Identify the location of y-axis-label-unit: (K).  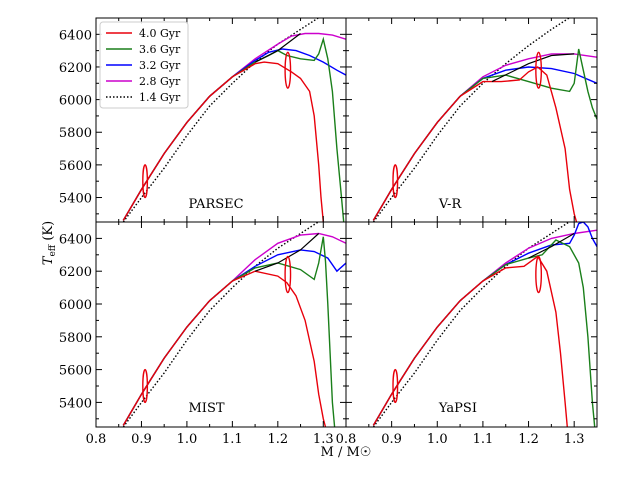
(48, 233).